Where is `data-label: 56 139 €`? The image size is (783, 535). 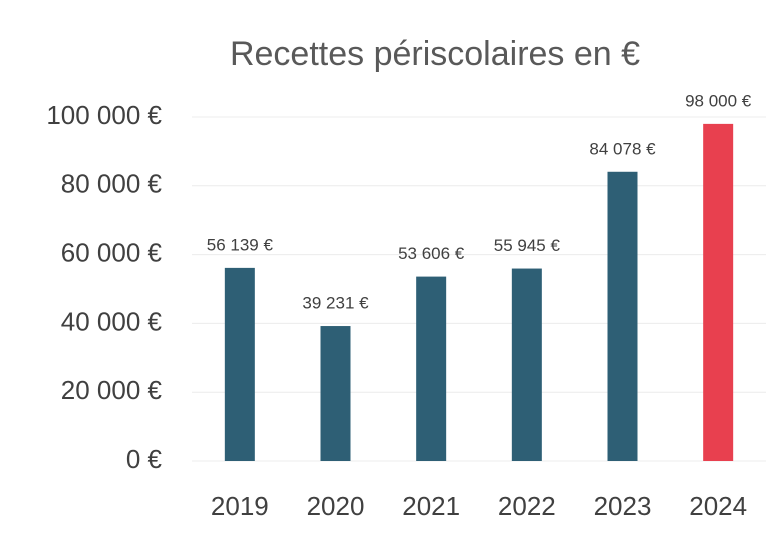
data-label: 56 139 € is located at coordinates (240, 244).